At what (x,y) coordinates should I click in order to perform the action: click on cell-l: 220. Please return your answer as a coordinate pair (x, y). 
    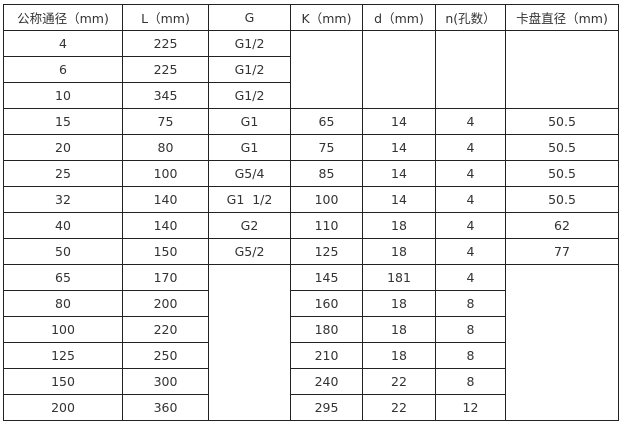
    Looking at the image, I should click on (165, 329).